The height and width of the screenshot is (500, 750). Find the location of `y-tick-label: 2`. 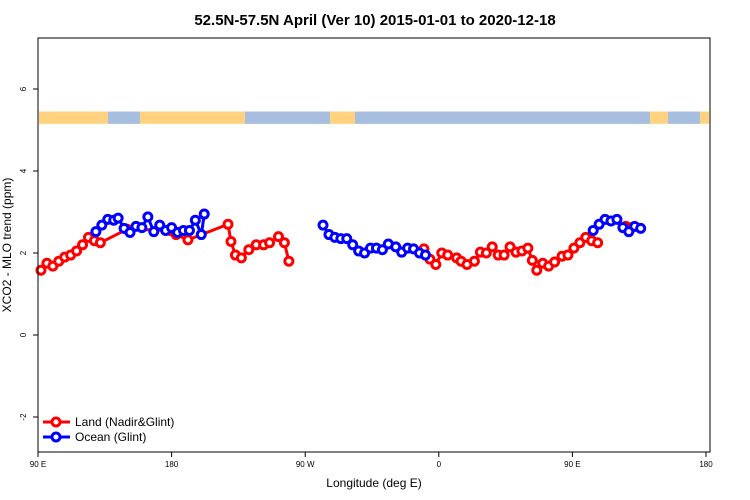

y-tick-label: 2 is located at coordinates (23, 252).